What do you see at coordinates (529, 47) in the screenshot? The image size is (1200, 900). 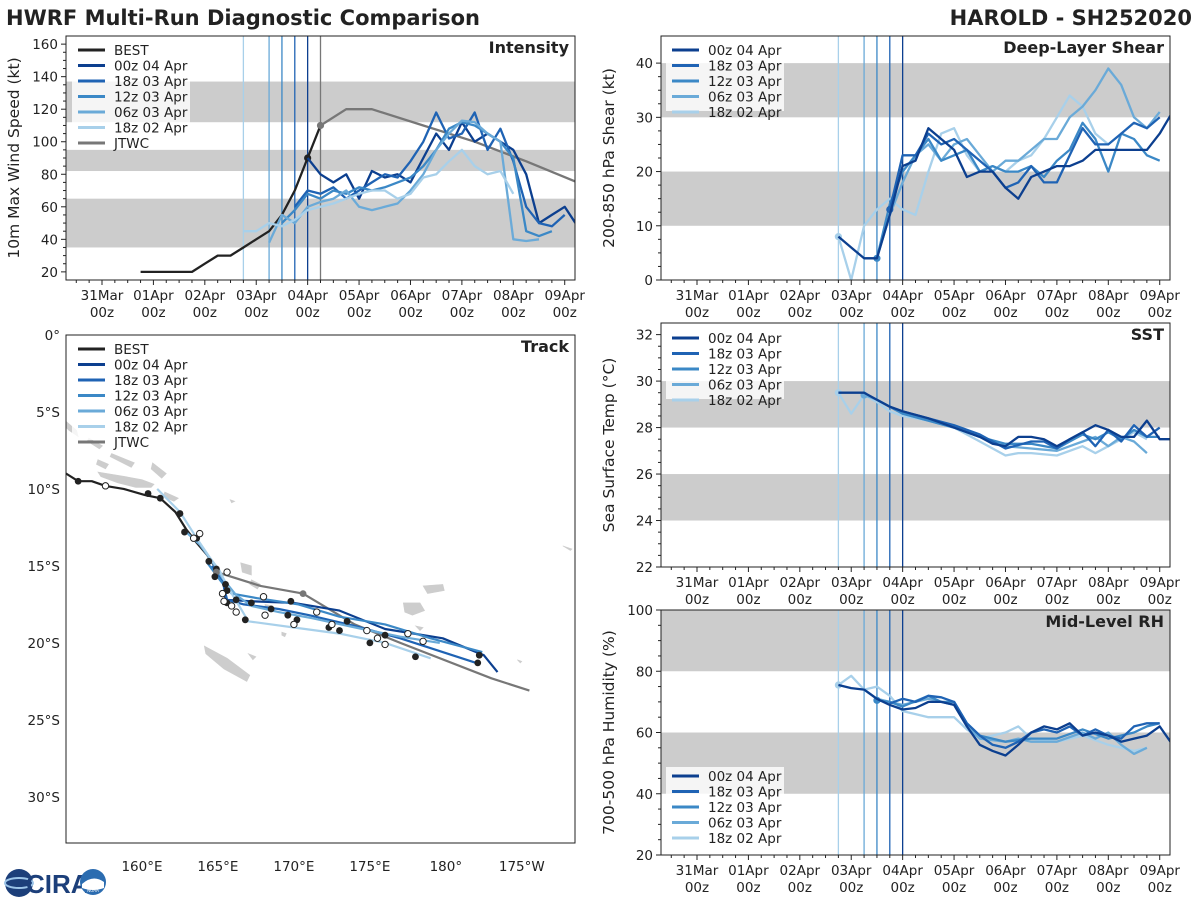 I see `panel-title: Intensity` at bounding box center [529, 47].